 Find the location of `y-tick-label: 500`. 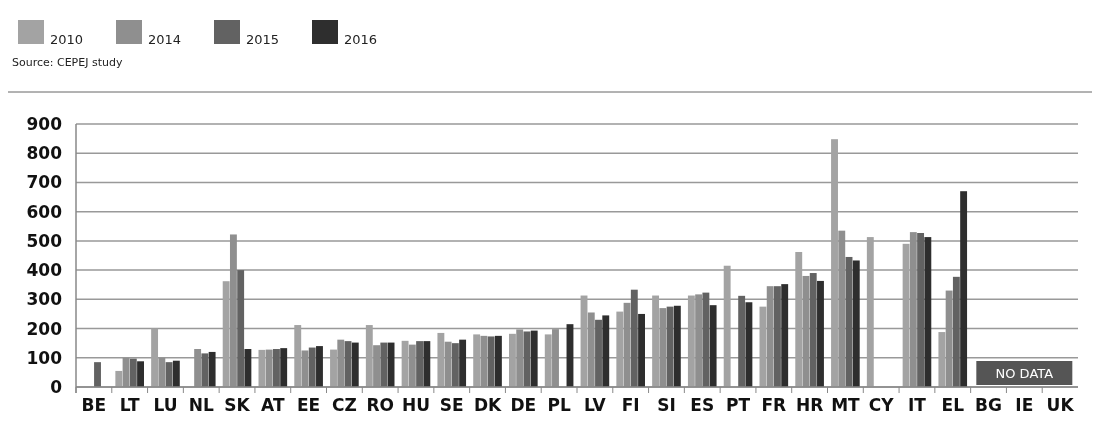

y-tick-label: 500 is located at coordinates (44, 240).